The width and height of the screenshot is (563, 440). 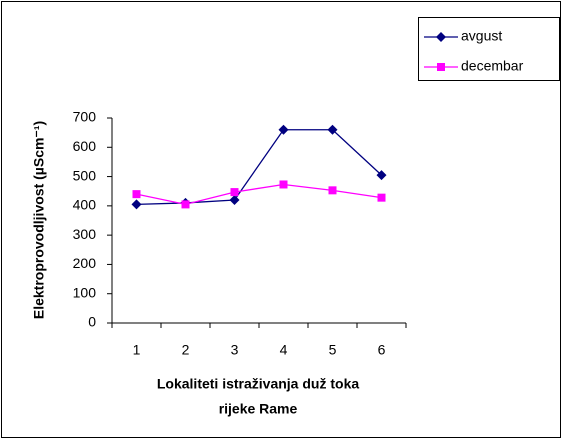 What do you see at coordinates (85, 175) in the screenshot?
I see `y-tick-label: 500` at bounding box center [85, 175].